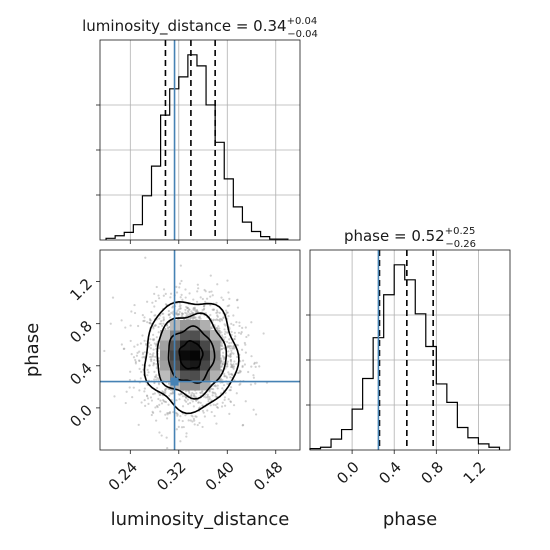 The height and width of the screenshot is (550, 550). I want to click on hist-step-phase, so click(405, 357).